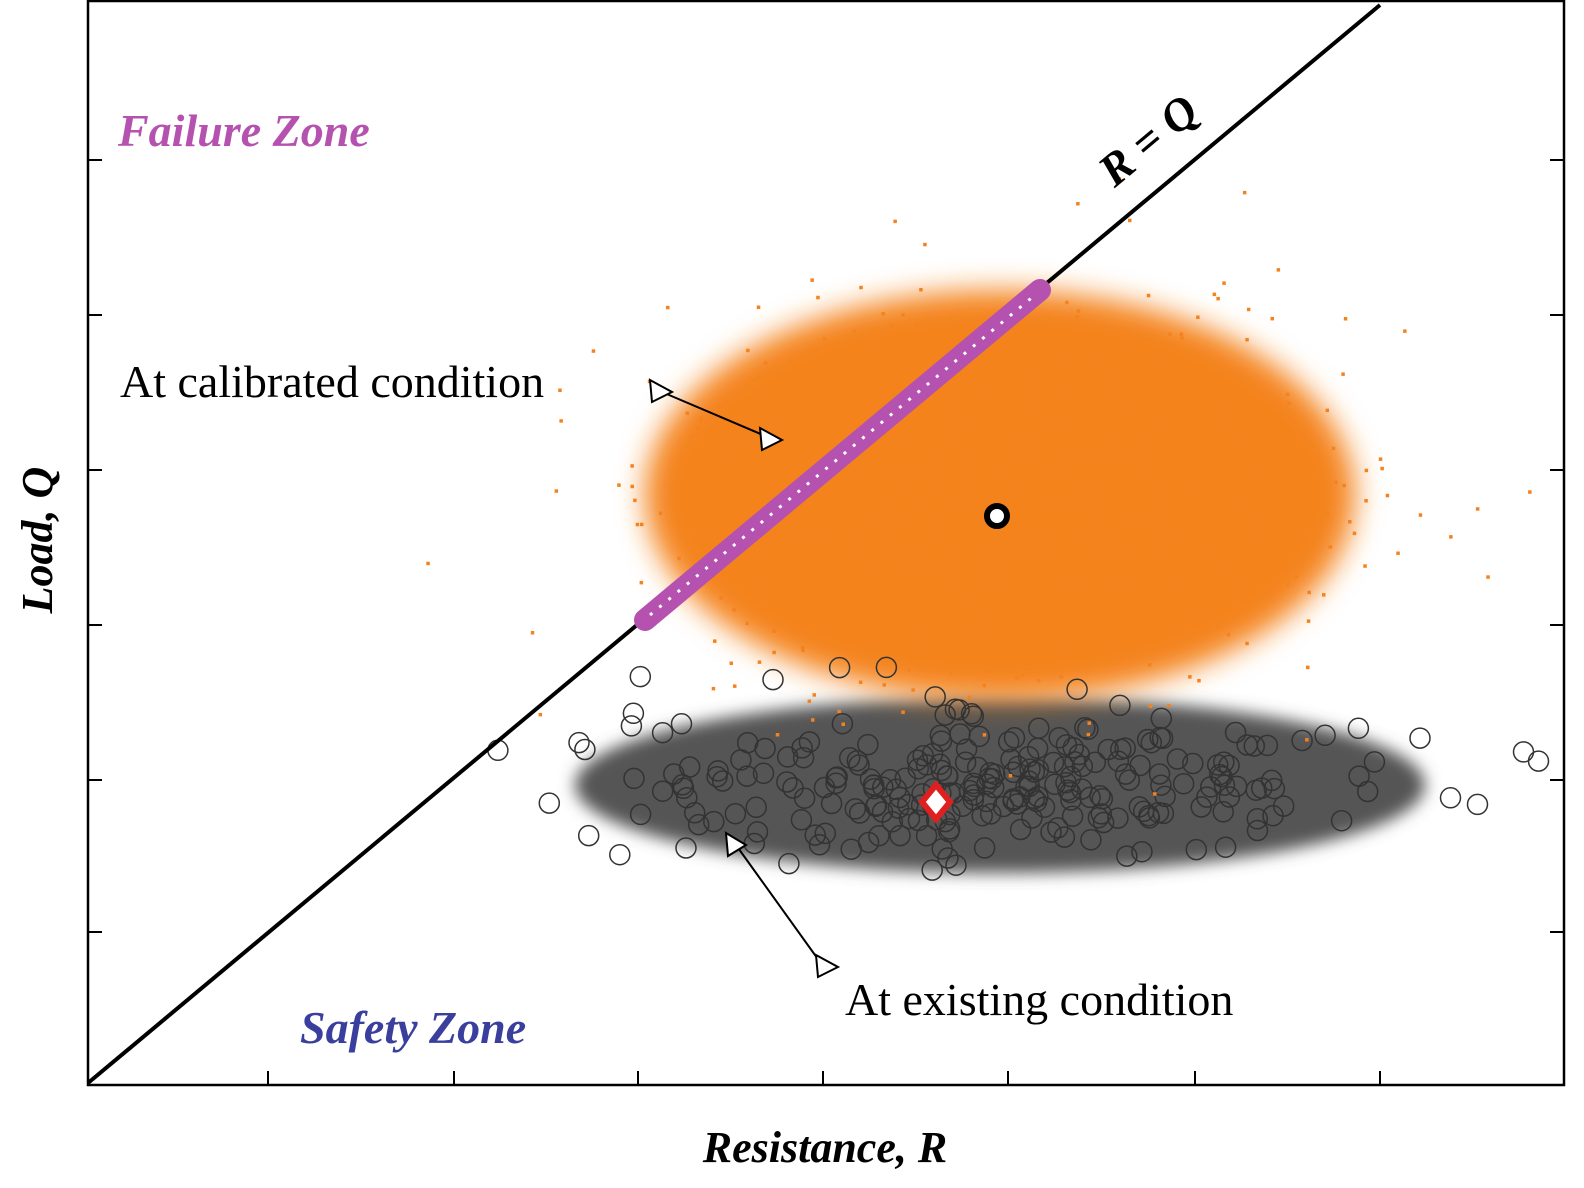 This screenshot has height=1188, width=1584. I want to click on y-axis-label: Load, Q, so click(37, 541).